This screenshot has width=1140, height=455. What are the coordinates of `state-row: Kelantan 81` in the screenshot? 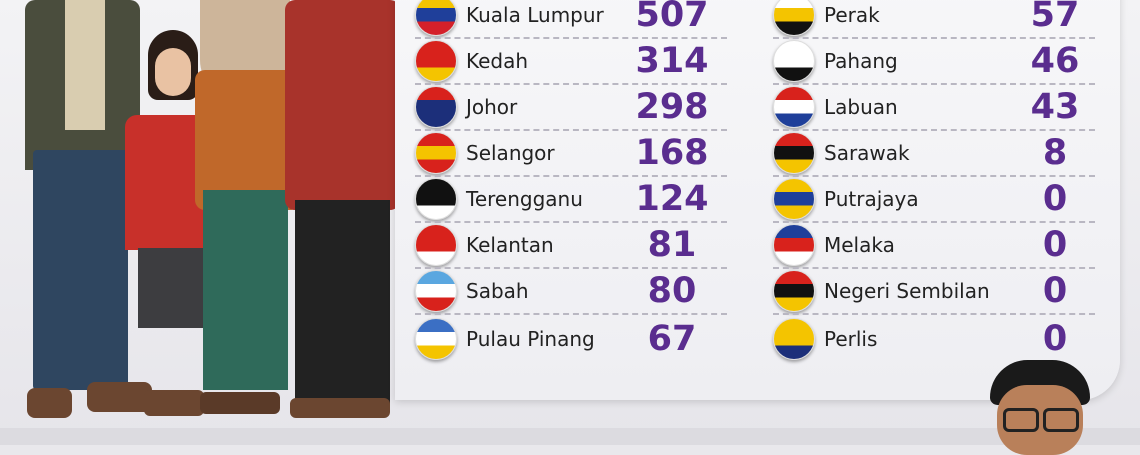 It's located at (571, 245).